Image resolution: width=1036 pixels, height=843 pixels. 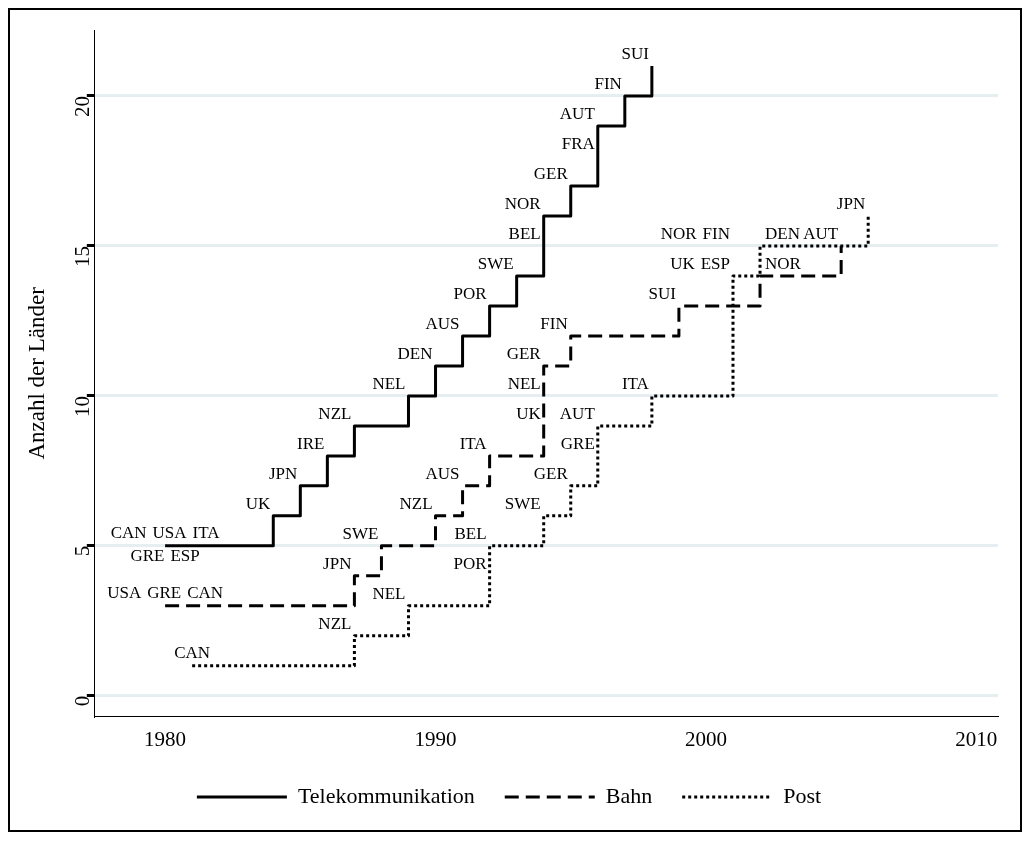 What do you see at coordinates (629, 795) in the screenshot?
I see `legend-label: Bahn` at bounding box center [629, 795].